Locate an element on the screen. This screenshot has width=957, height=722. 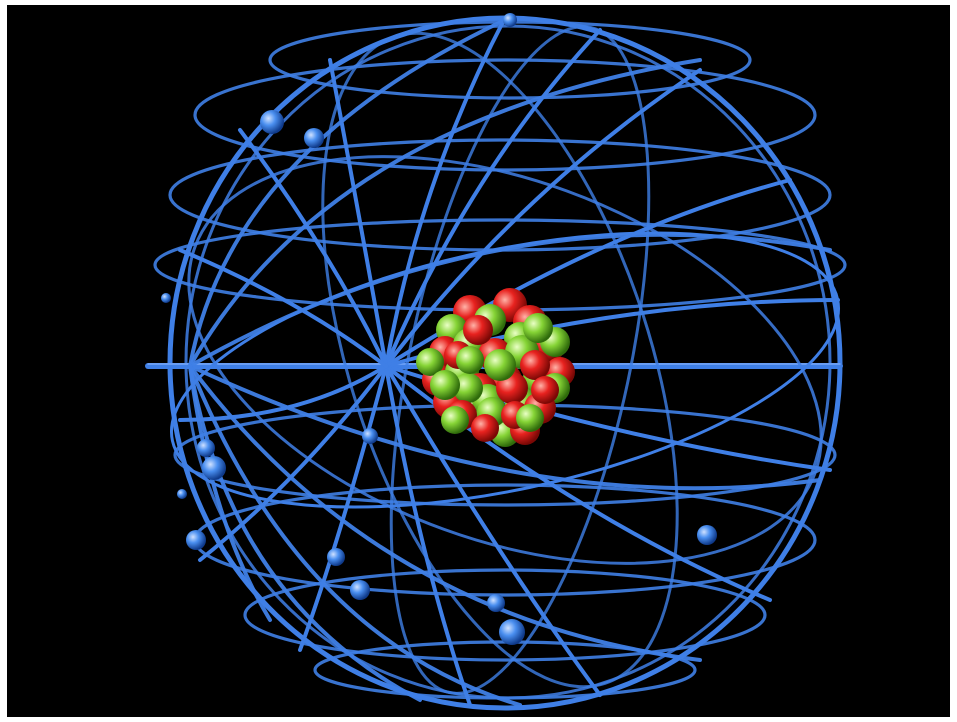
nucleus is located at coordinates (495, 367).